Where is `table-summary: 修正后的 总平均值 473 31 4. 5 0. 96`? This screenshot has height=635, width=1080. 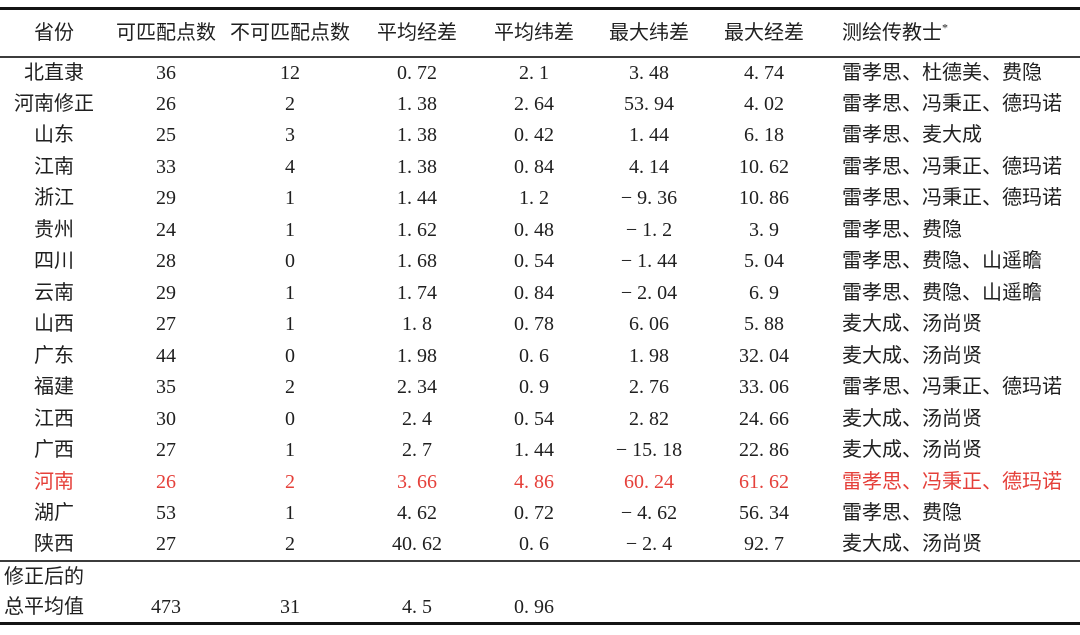 table-summary: 修正后的 总平均值 473 31 4. 5 0. 96 is located at coordinates (540, 591).